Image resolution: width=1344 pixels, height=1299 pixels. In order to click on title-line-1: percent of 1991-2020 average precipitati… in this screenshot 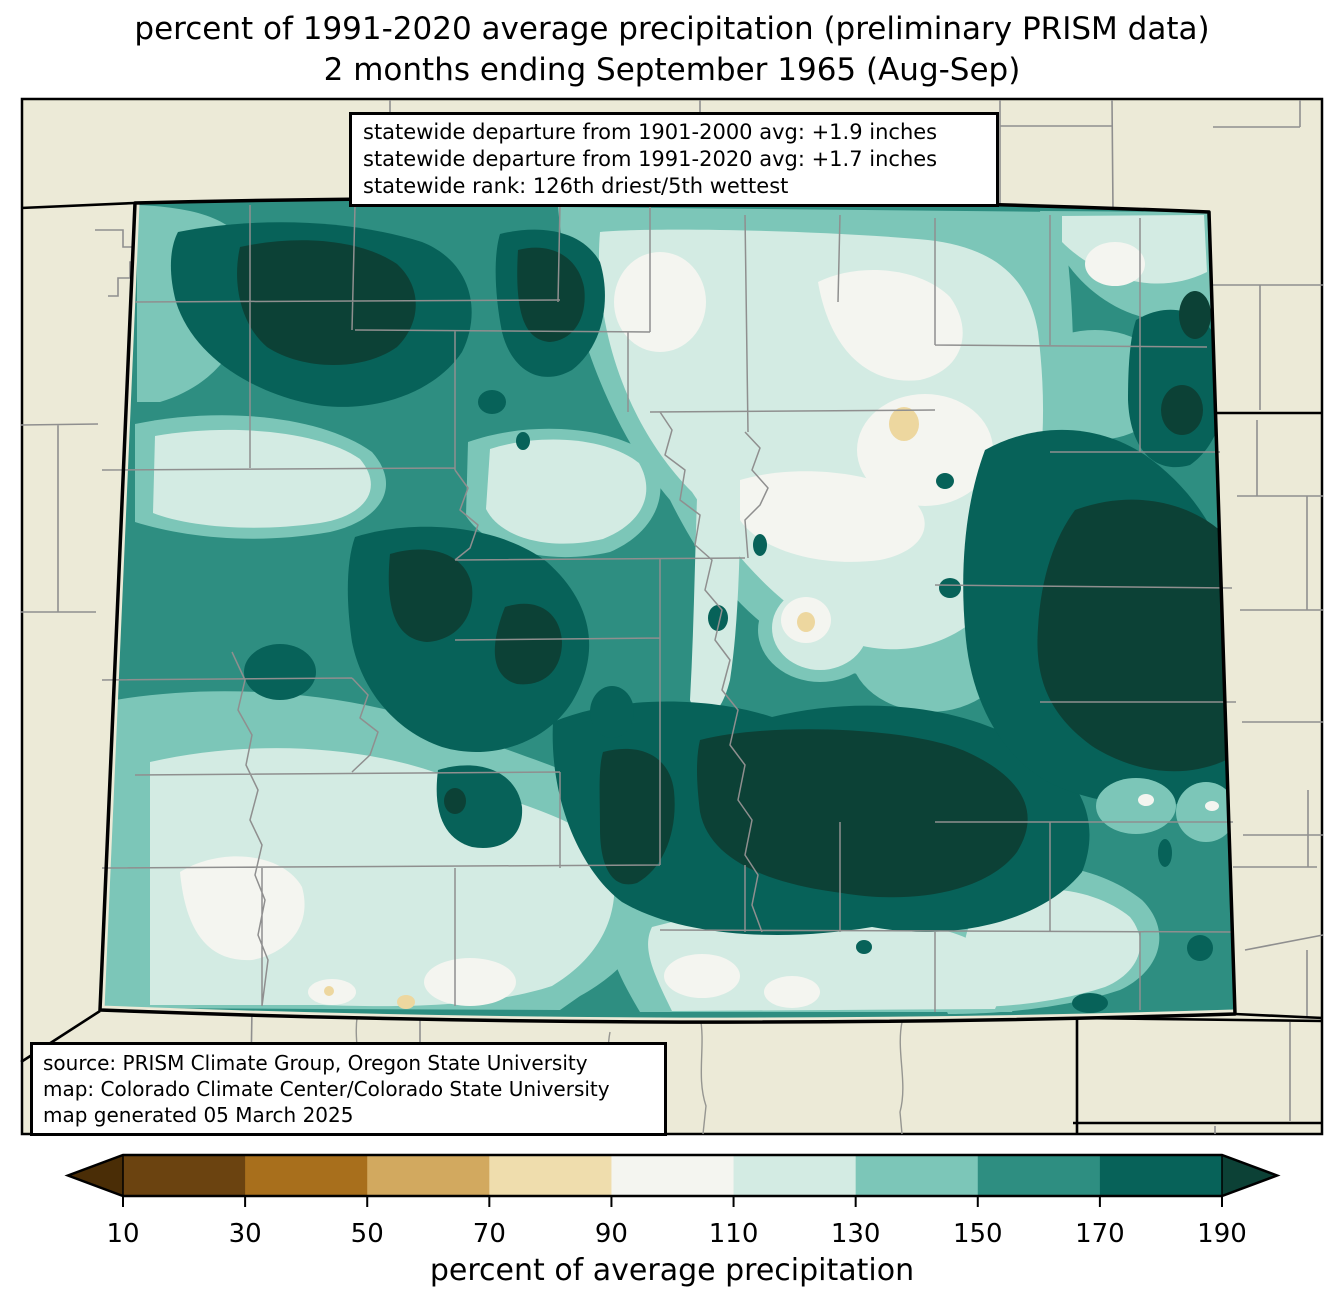, I will do `click(672, 29)`.